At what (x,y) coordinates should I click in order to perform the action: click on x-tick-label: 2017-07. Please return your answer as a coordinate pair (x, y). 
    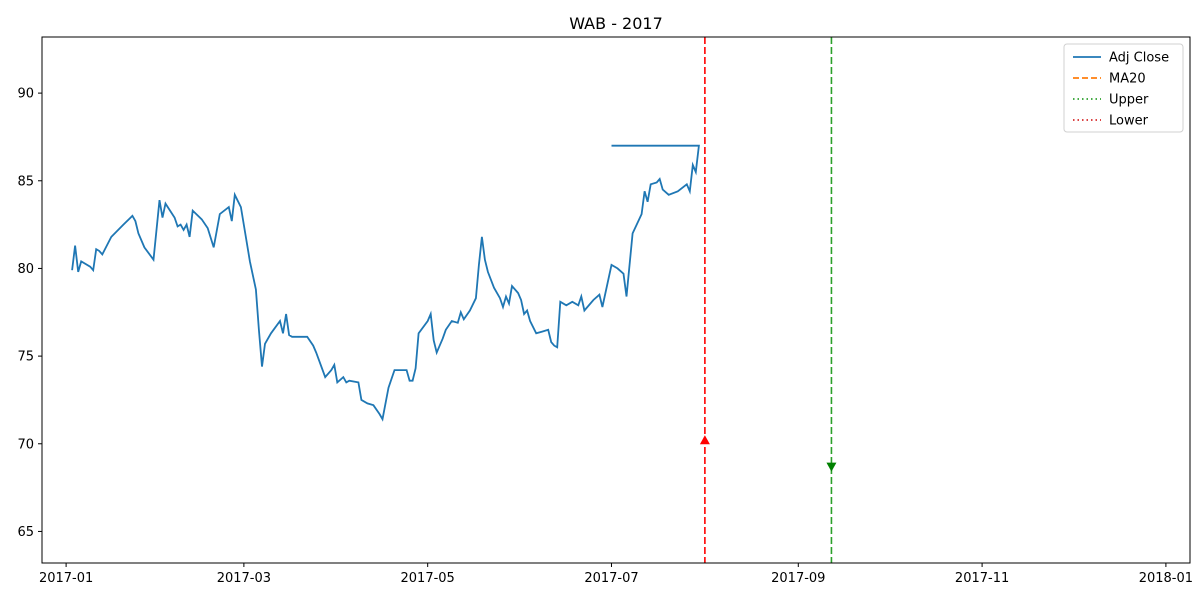
    Looking at the image, I should click on (611, 578).